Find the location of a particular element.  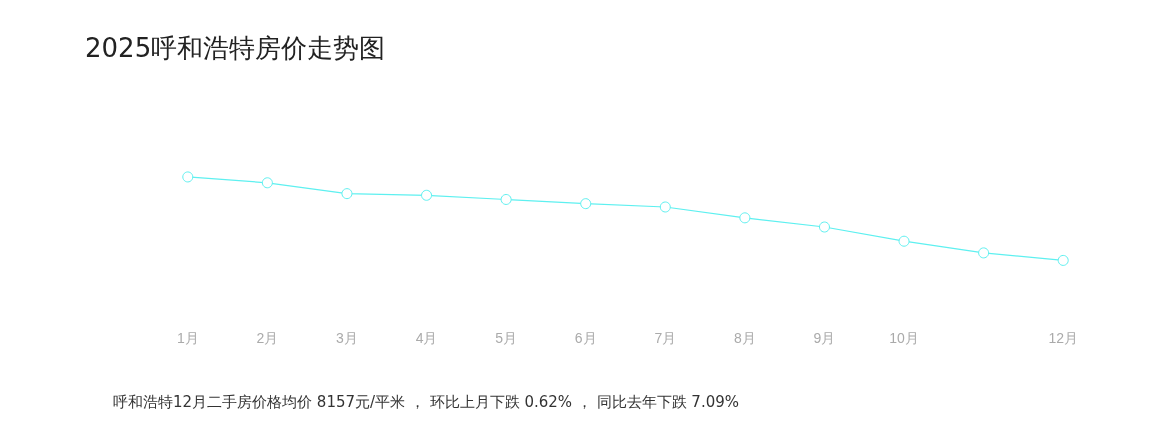

x-tick-label: 7月 is located at coordinates (665, 338).